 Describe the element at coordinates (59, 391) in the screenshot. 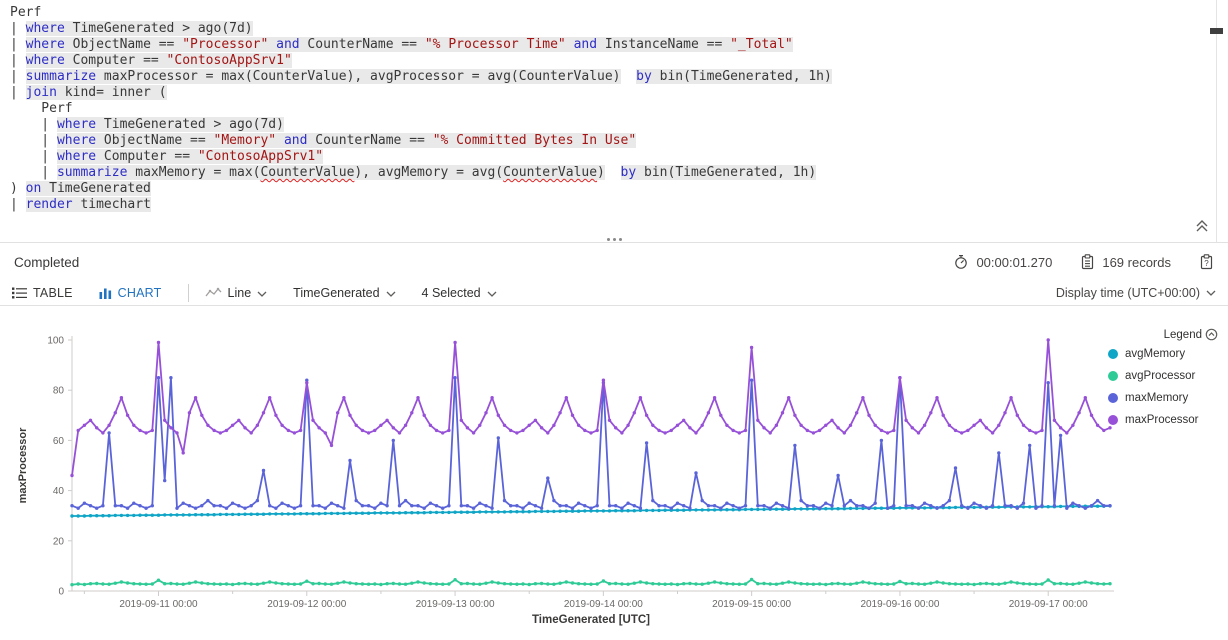

I see `svg-text: 80` at that location.